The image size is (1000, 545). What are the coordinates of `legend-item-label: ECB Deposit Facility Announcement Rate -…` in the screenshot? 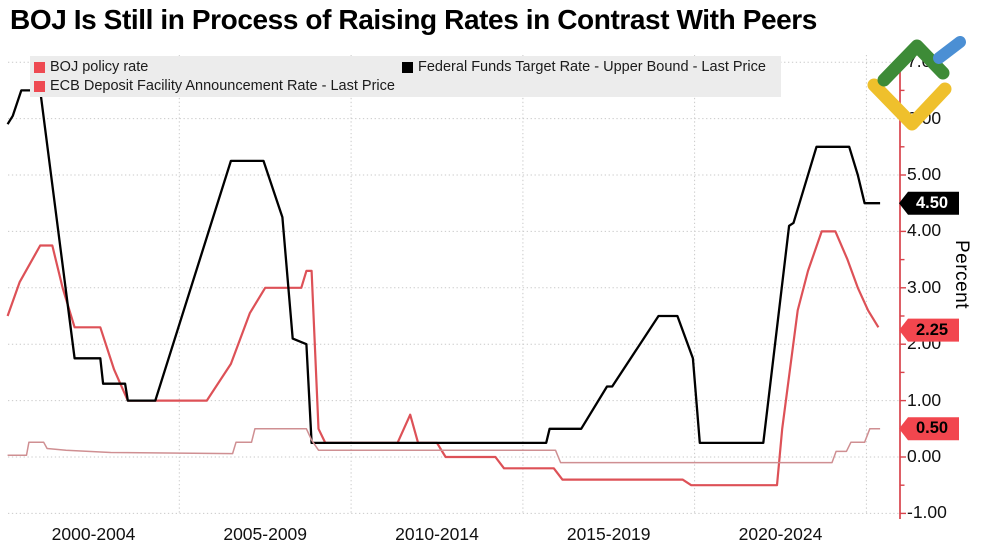 It's located at (222, 86).